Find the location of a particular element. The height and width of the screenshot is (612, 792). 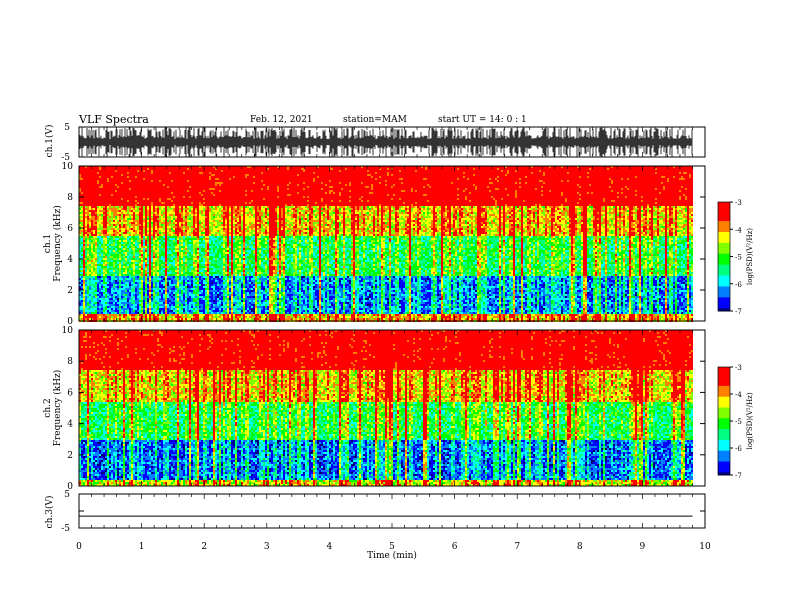

ch2-ytick-label: 6 is located at coordinates (70, 393).